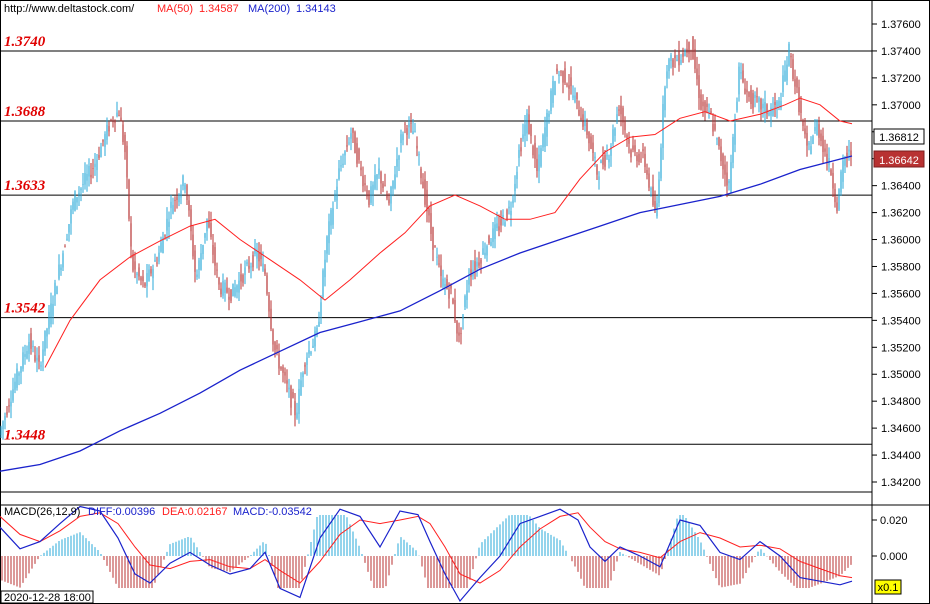 The image size is (930, 604). I want to click on header-url: http://www.deltastock.com/, so click(69, 9).